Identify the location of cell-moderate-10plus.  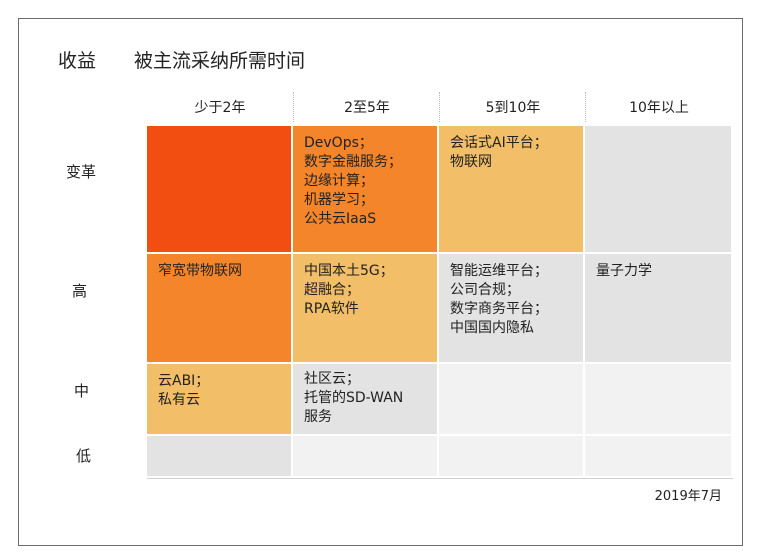
(658, 399).